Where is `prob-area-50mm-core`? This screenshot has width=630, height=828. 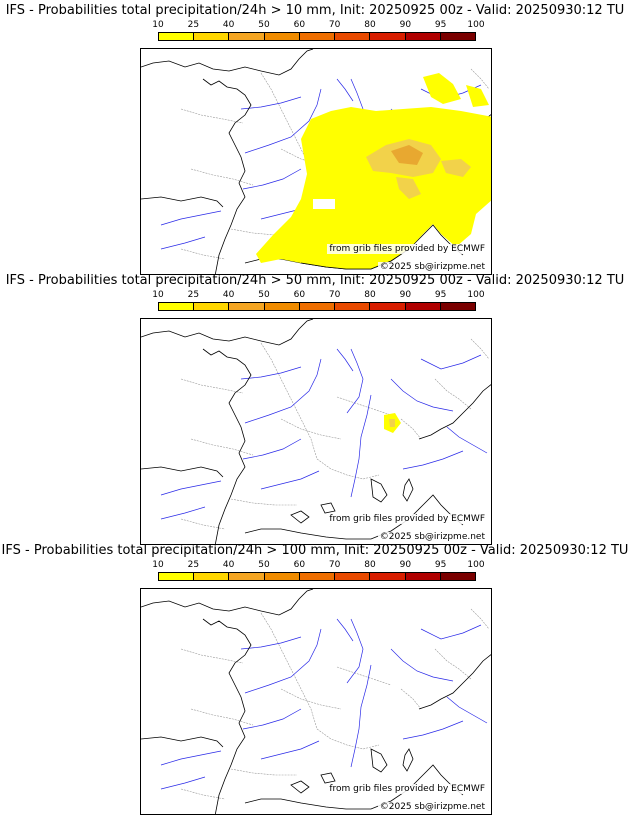
prob-area-50mm-core is located at coordinates (392, 423).